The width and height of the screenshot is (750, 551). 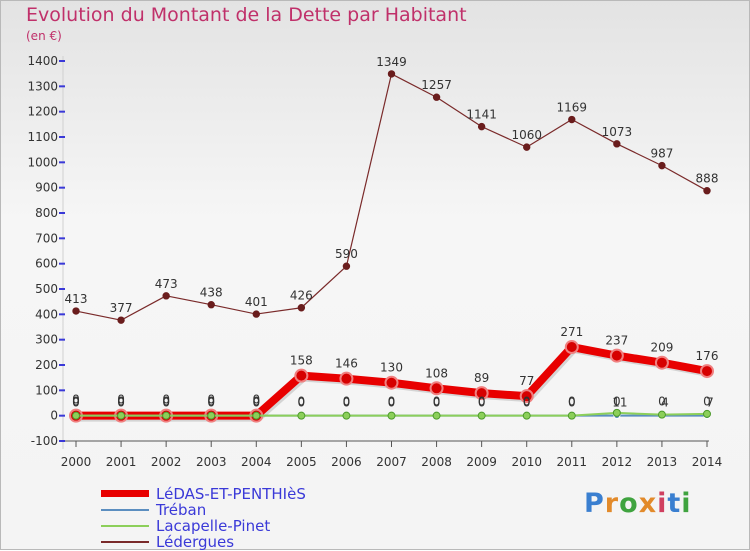 I want to click on x-tick-label: 2010, so click(x=526, y=462).